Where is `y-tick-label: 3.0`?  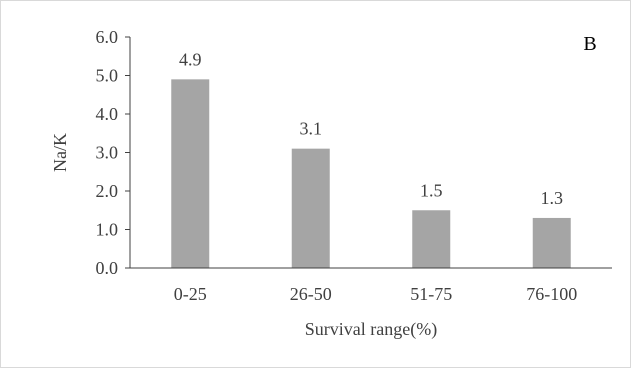
y-tick-label: 3.0 is located at coordinates (107, 153).